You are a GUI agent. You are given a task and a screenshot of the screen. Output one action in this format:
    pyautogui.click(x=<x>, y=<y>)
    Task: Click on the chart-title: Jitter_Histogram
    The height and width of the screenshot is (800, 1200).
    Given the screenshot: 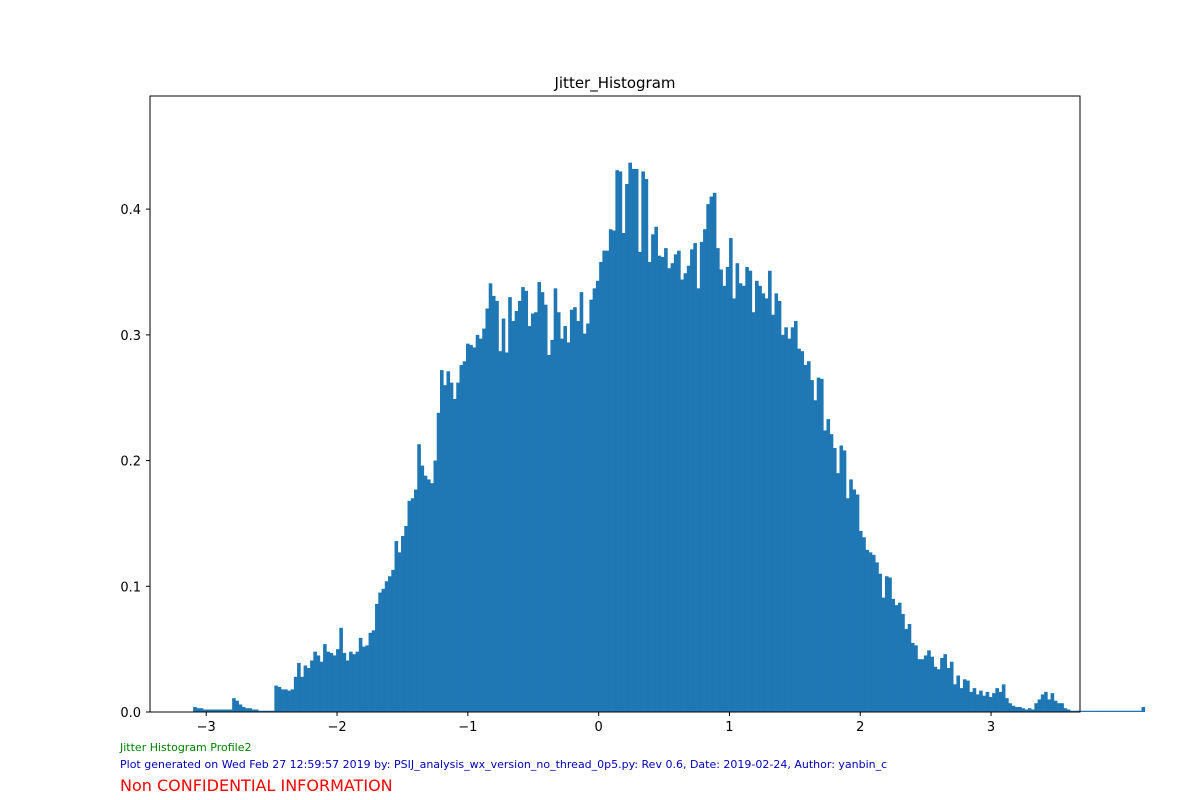 What is the action you would take?
    pyautogui.click(x=614, y=83)
    